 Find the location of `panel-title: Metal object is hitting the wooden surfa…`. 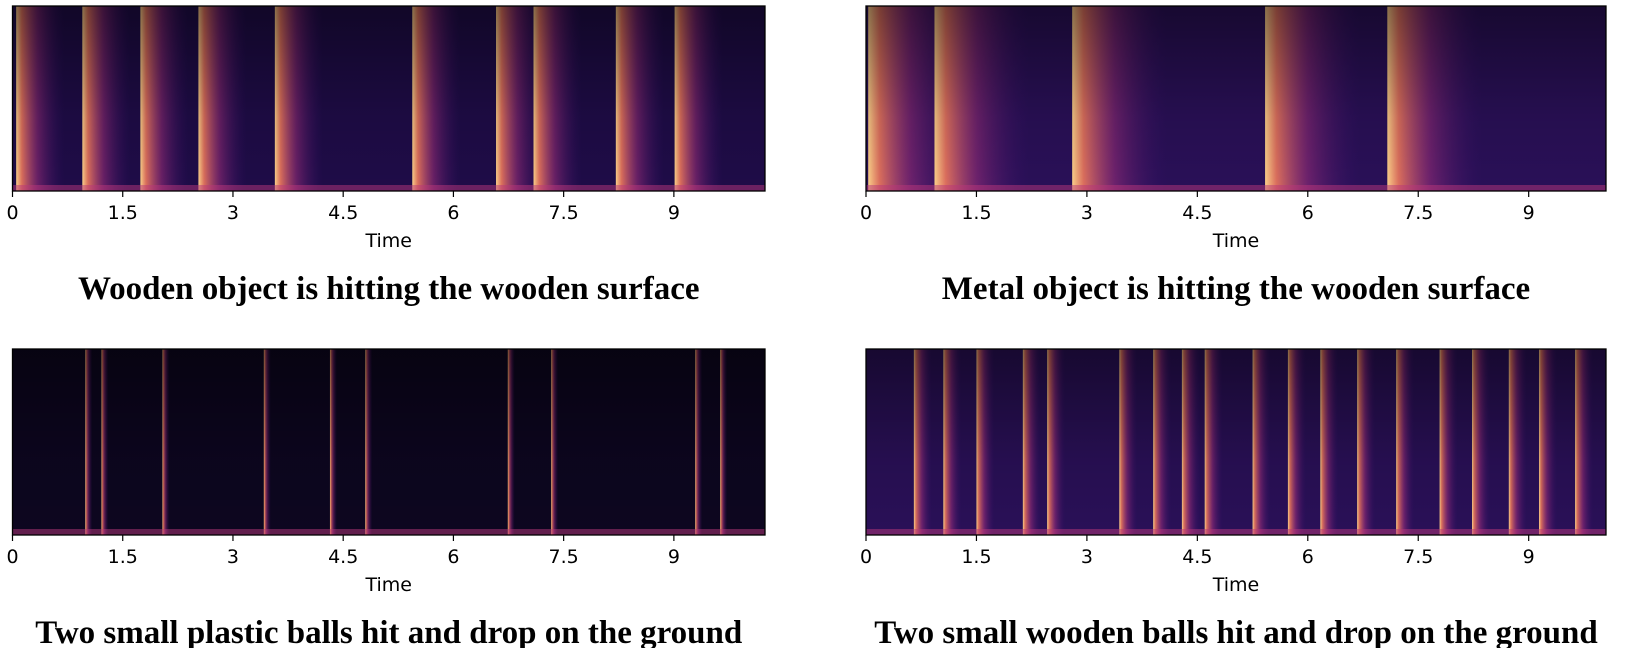

panel-title: Metal object is hitting the wooden surfa… is located at coordinates (1236, 289).